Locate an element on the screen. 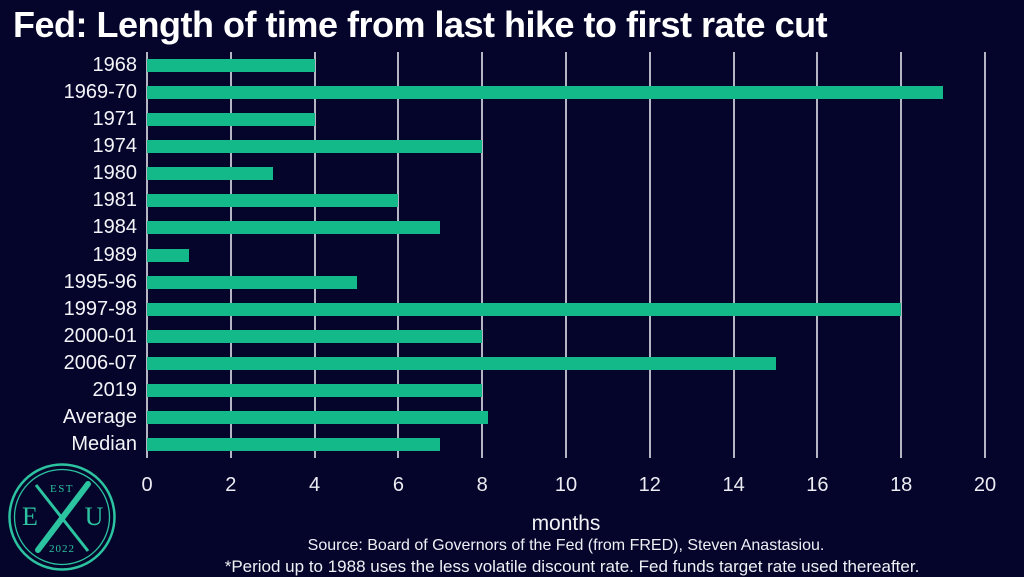 The height and width of the screenshot is (577, 1024). y-label-1997-98: 1997-98 is located at coordinates (100, 308).